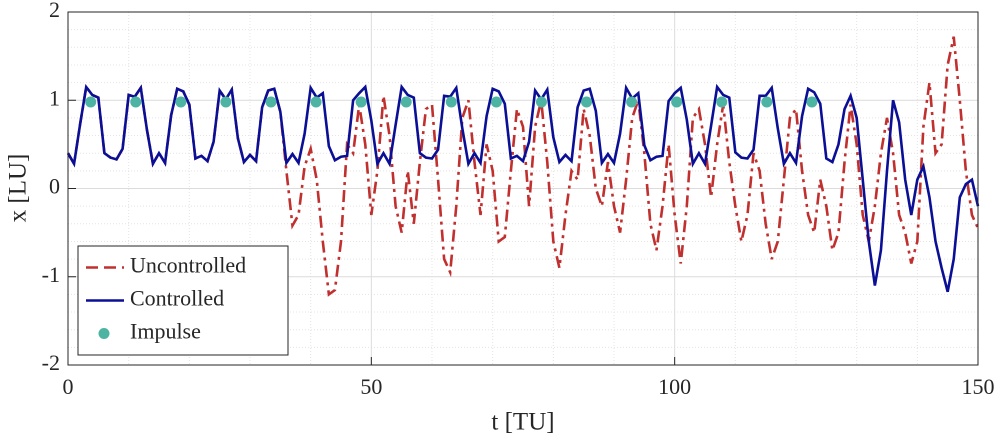 The height and width of the screenshot is (442, 997). What do you see at coordinates (51, 274) in the screenshot?
I see `y-tick-label: -1` at bounding box center [51, 274].